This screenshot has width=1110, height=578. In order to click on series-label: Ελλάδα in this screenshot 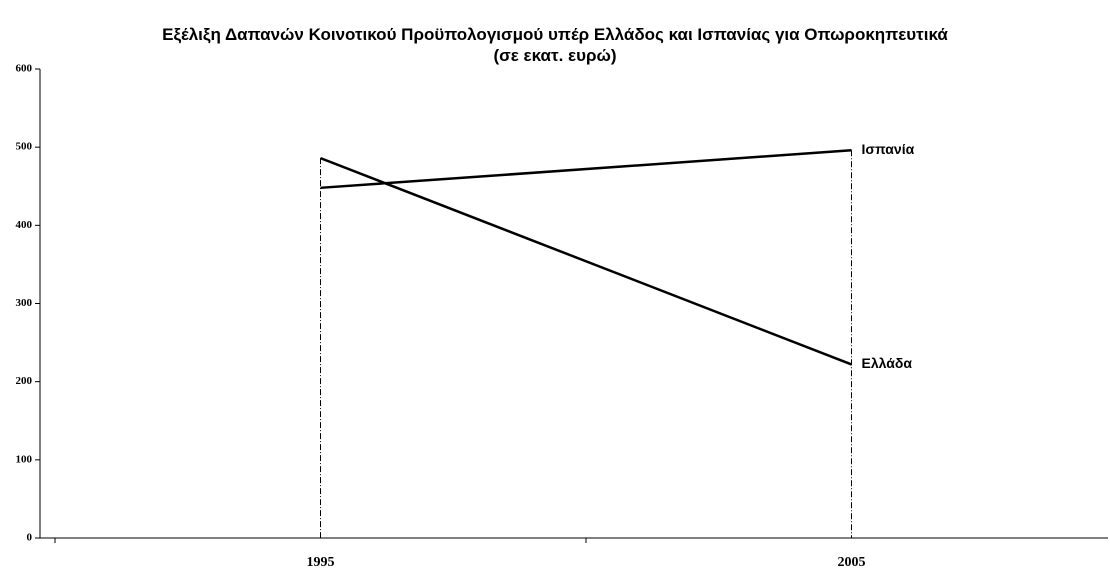, I will do `click(887, 363)`.